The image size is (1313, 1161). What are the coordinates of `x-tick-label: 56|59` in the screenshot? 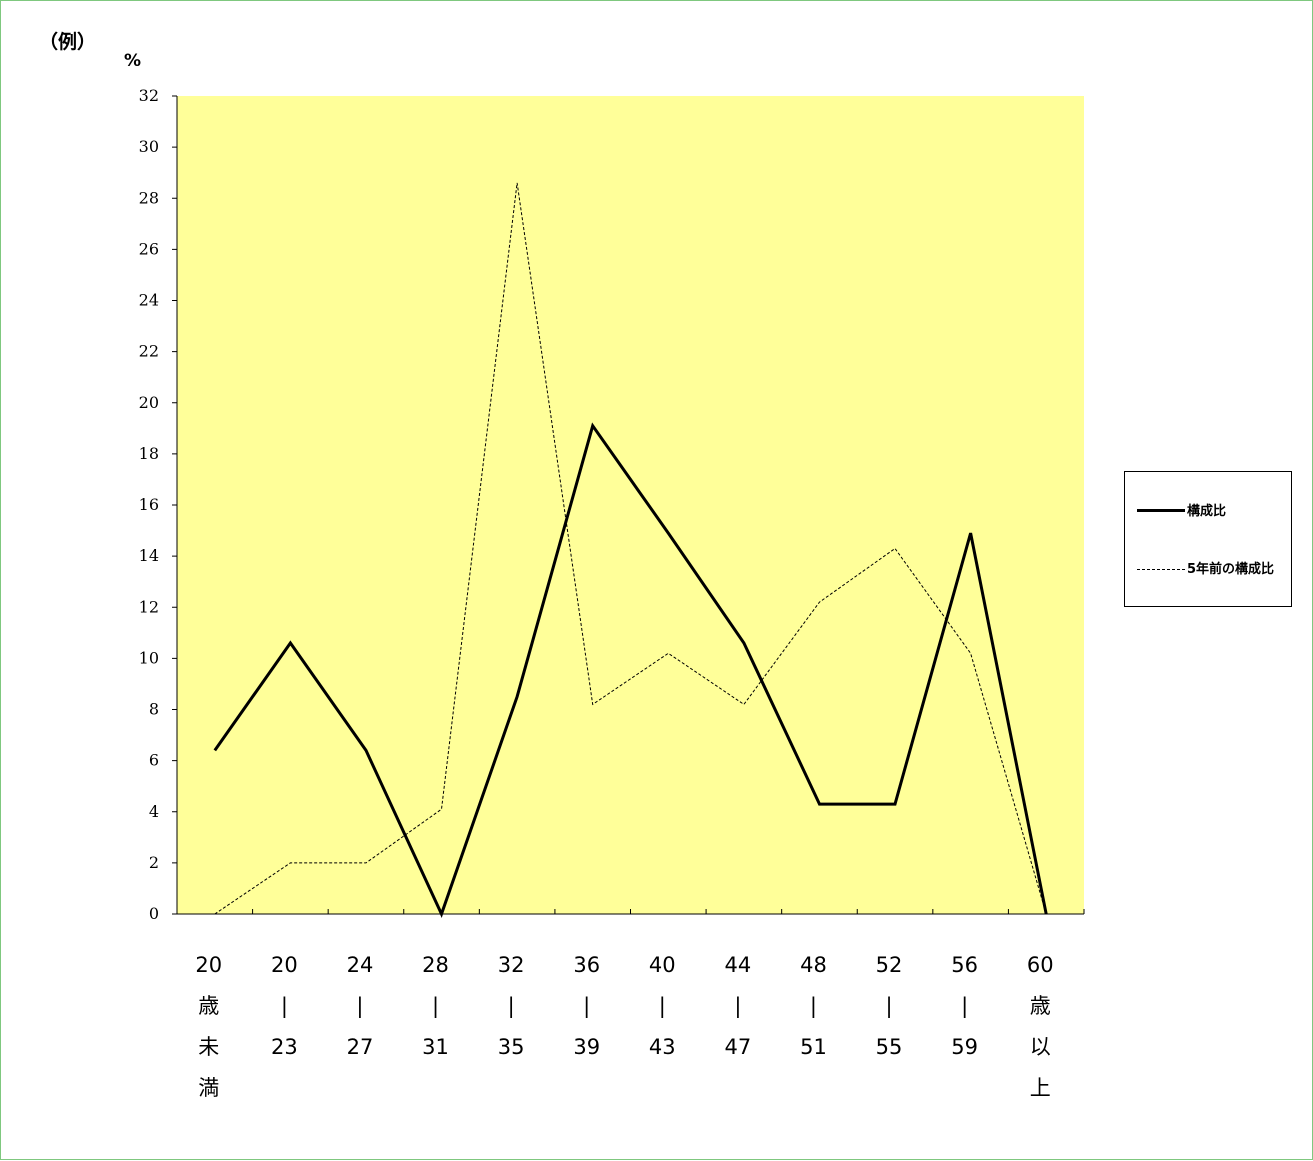 It's located at (965, 1006).